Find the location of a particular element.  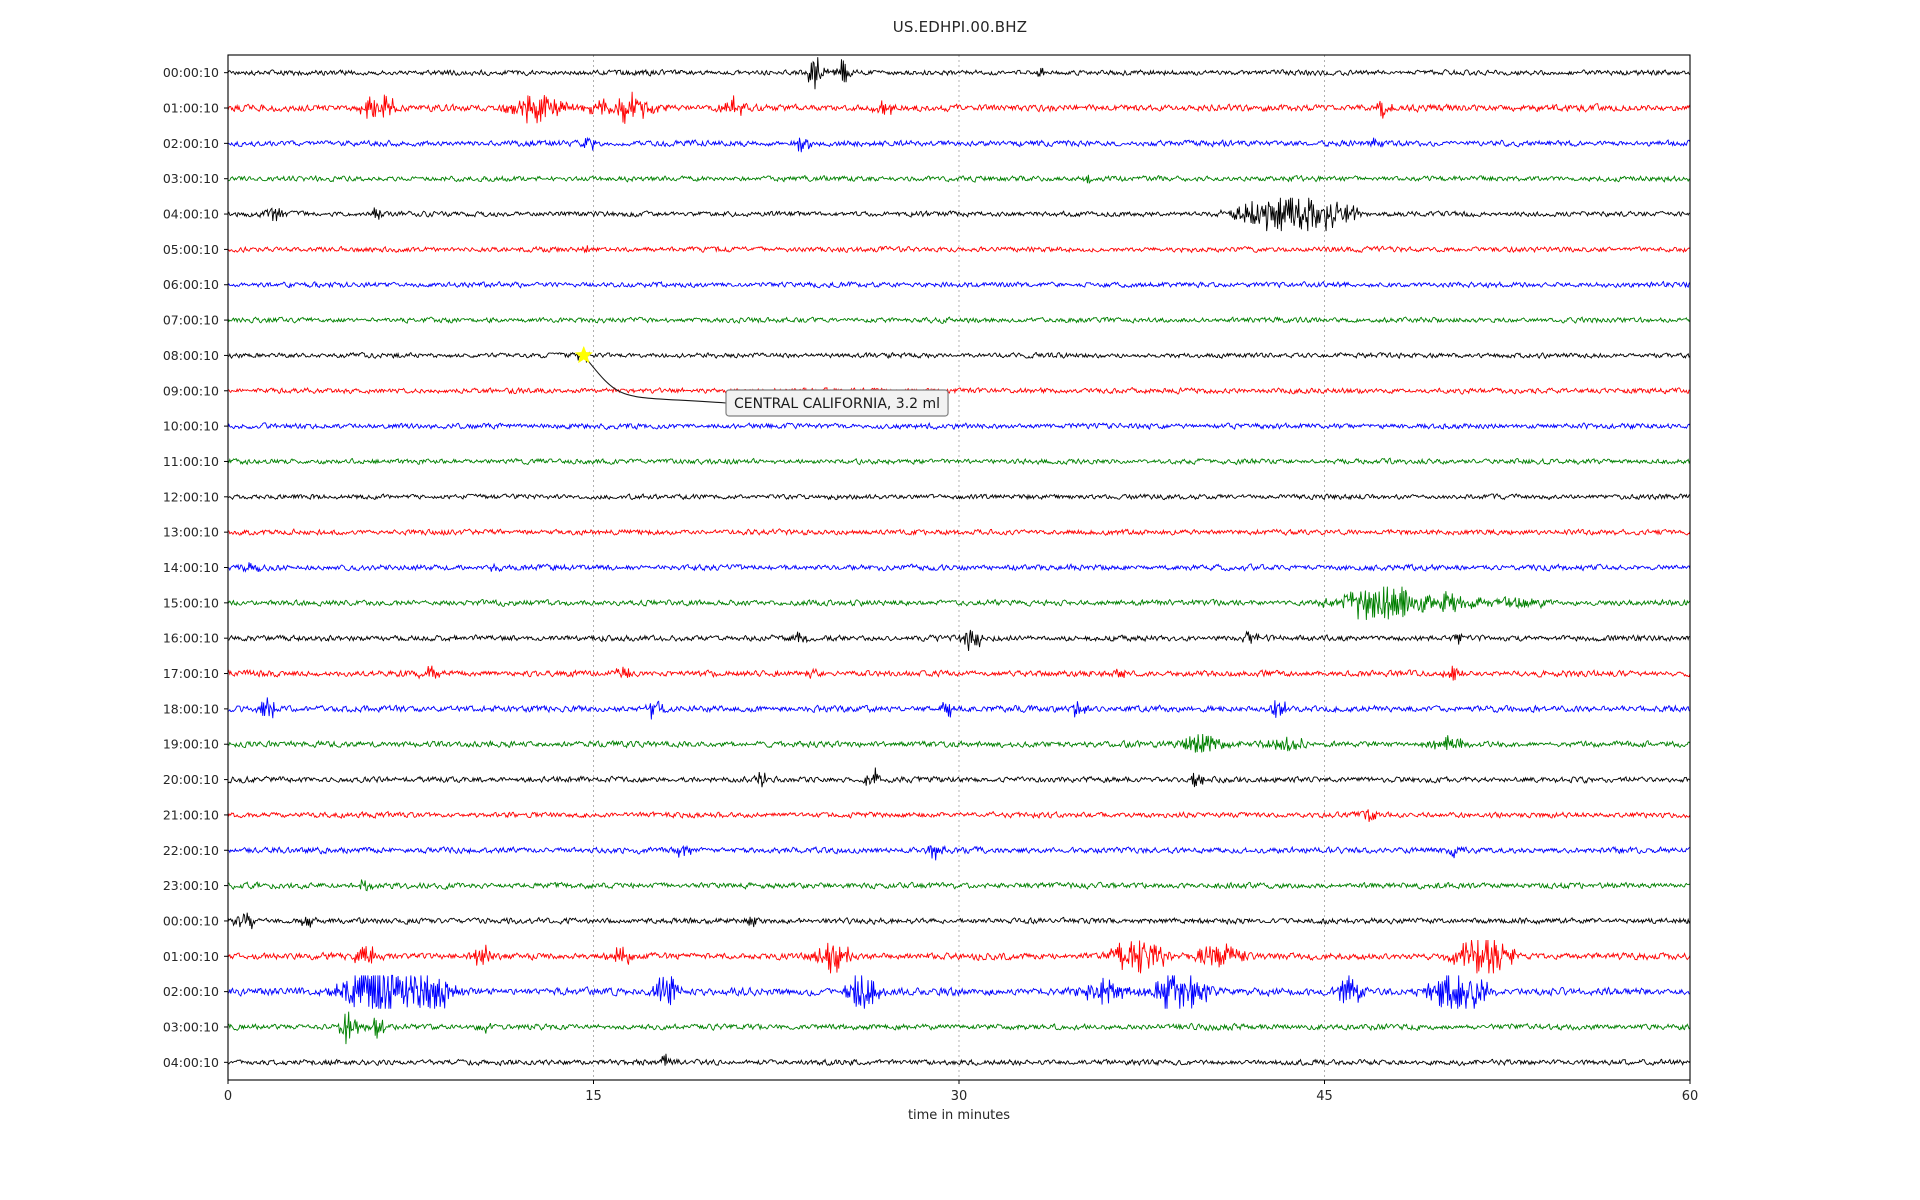

y-tick-label: 16:00:10 is located at coordinates (191, 638).